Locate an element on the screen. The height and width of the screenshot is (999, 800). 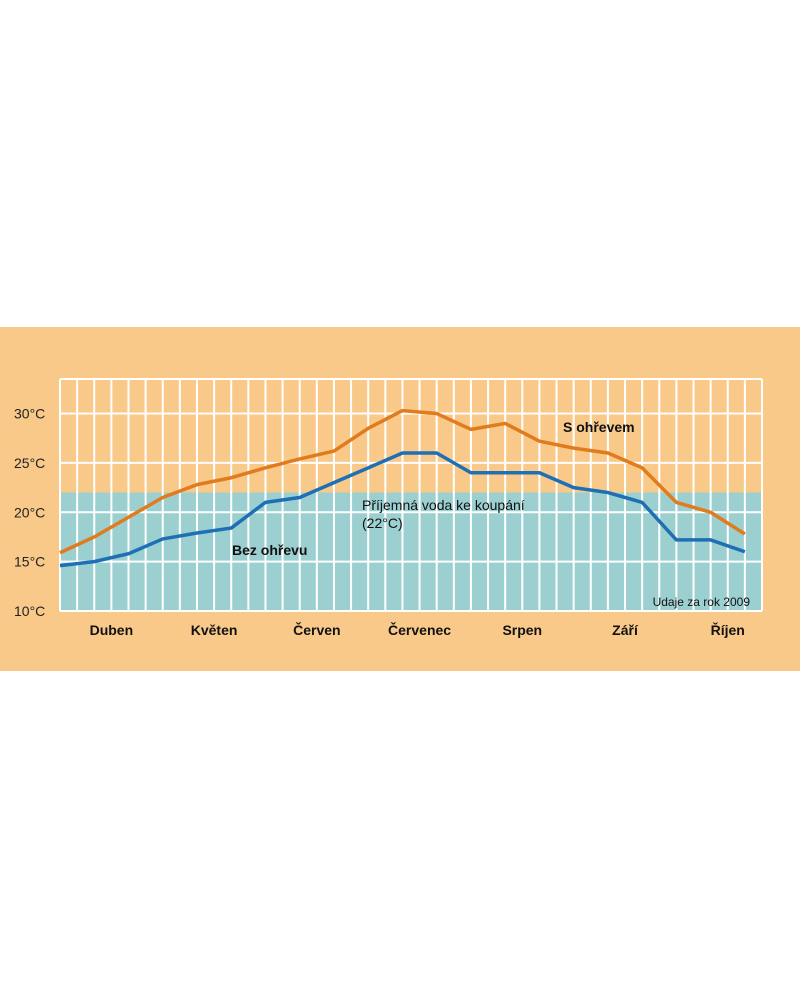
series-lines is located at coordinates (402, 488).